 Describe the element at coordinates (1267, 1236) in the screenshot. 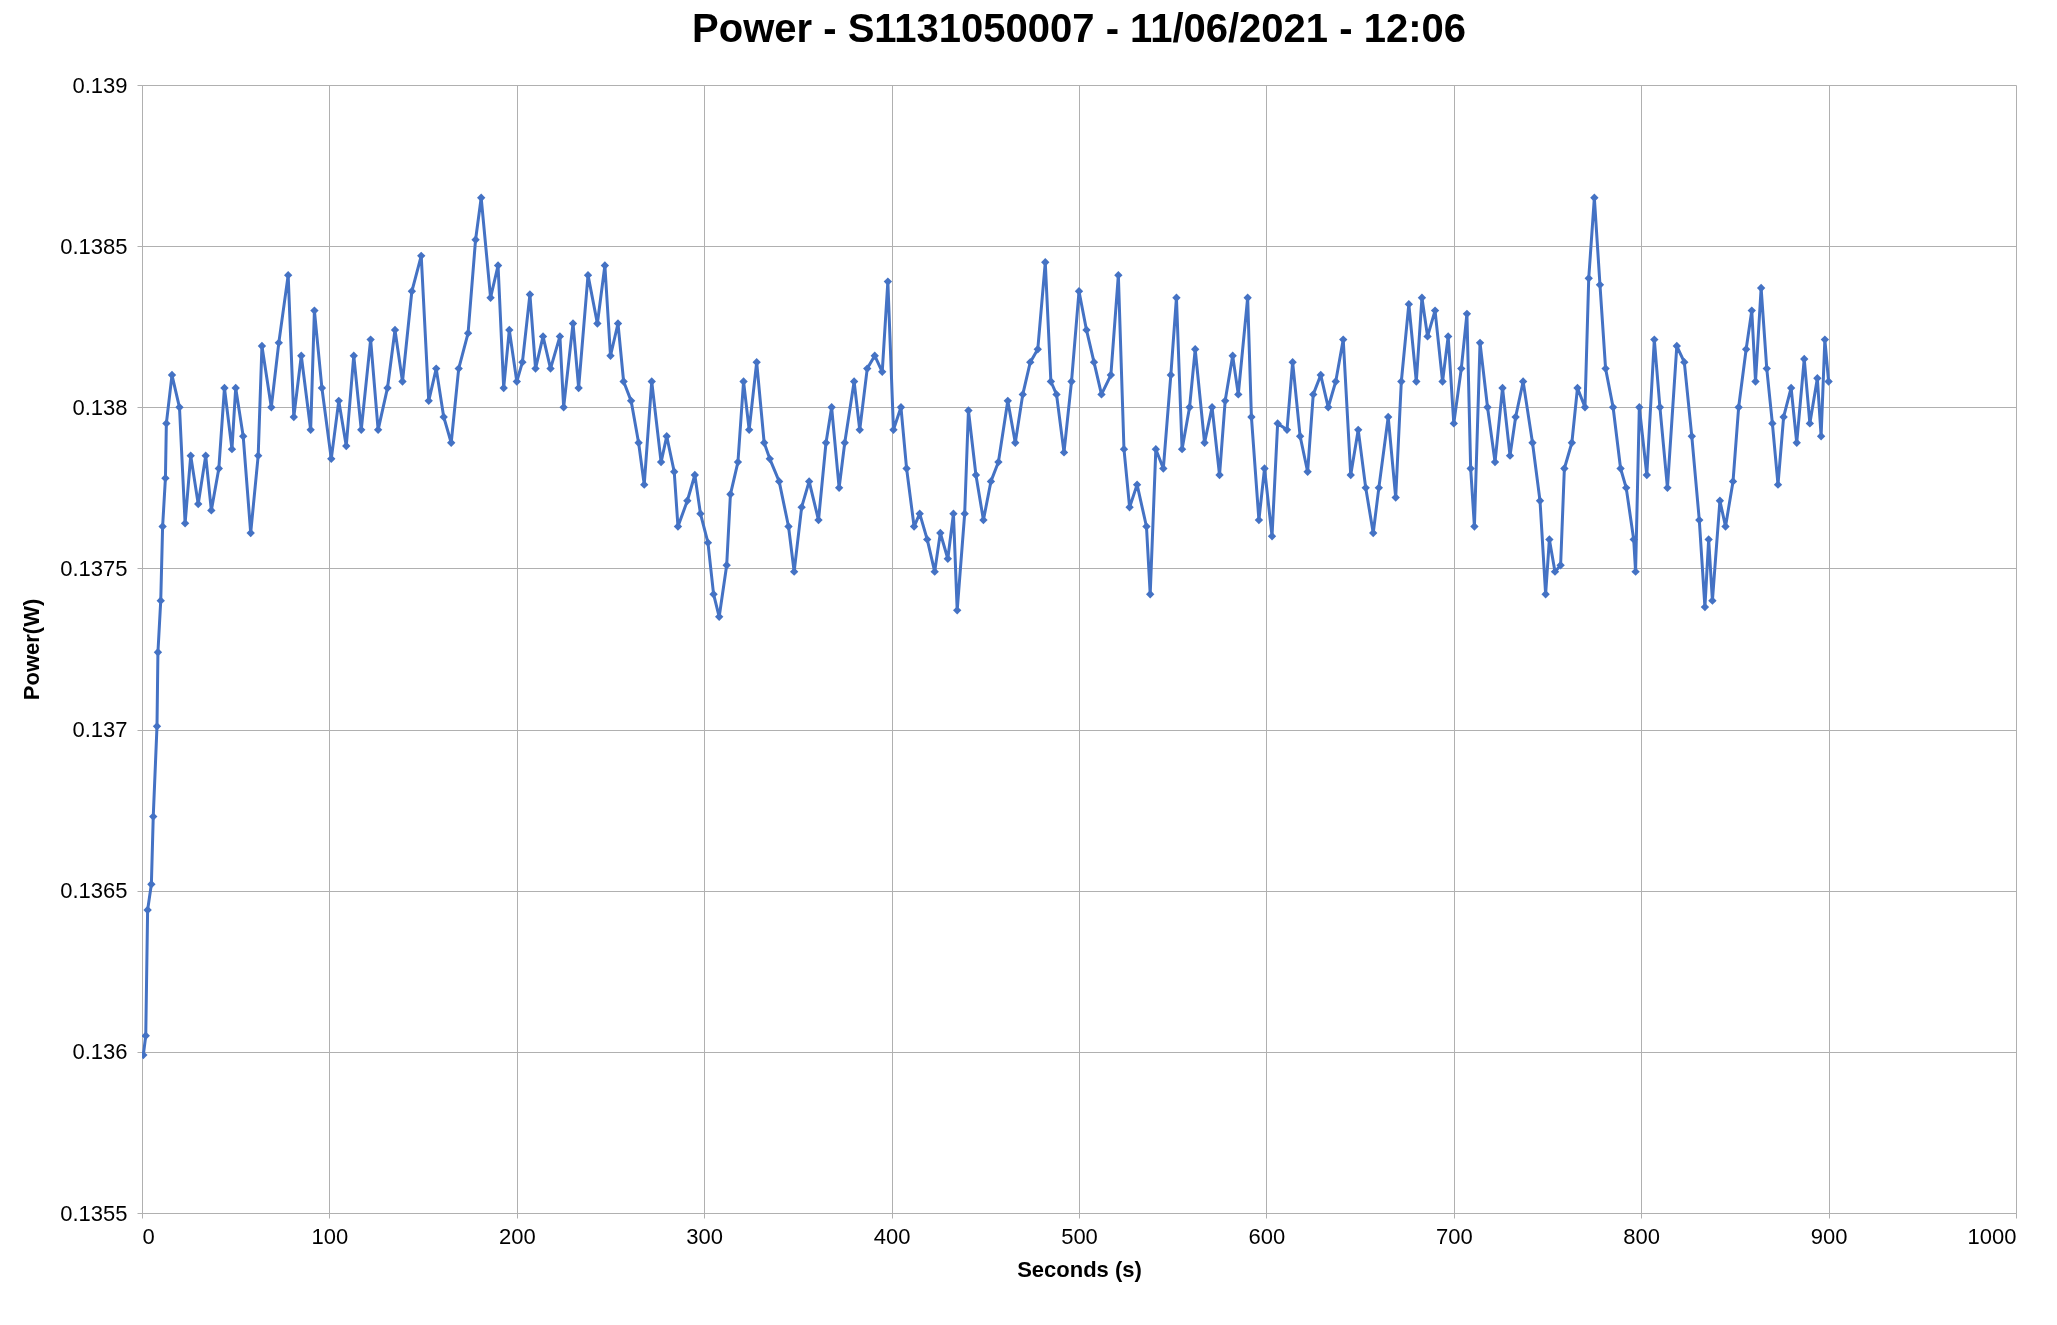

I see `x-tick-label: 600` at that location.